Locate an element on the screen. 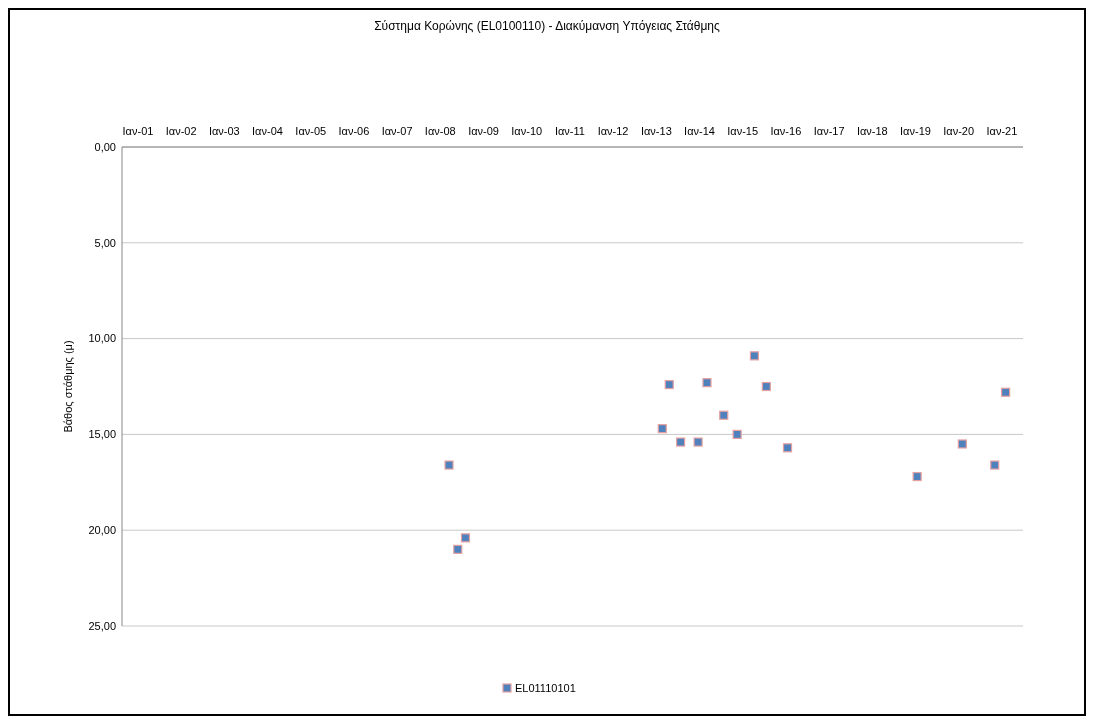 The width and height of the screenshot is (1094, 724). x-tick-label: Ιαν-07 is located at coordinates (397, 131).